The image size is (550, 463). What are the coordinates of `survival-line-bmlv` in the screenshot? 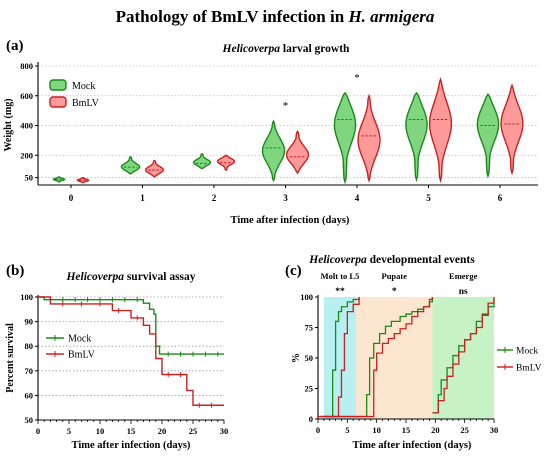 It's located at (131, 351).